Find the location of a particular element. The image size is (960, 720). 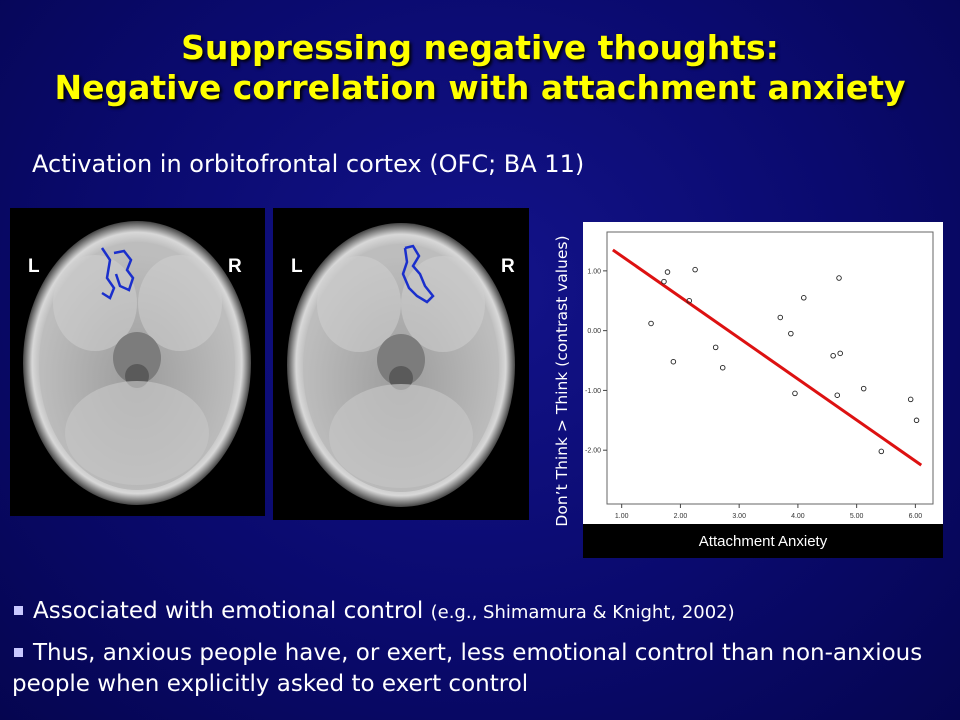

brain1-right-label: R is located at coordinates (235, 266).